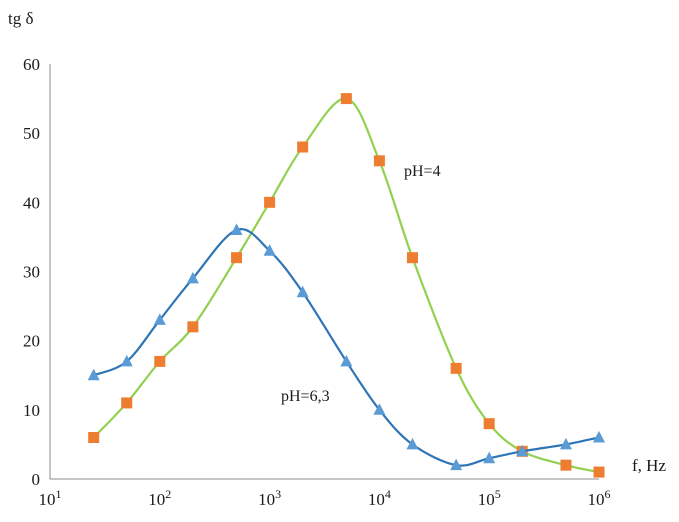 The width and height of the screenshot is (679, 522). What do you see at coordinates (20, 18) in the screenshot?
I see `y-axis-title: tg δ` at bounding box center [20, 18].